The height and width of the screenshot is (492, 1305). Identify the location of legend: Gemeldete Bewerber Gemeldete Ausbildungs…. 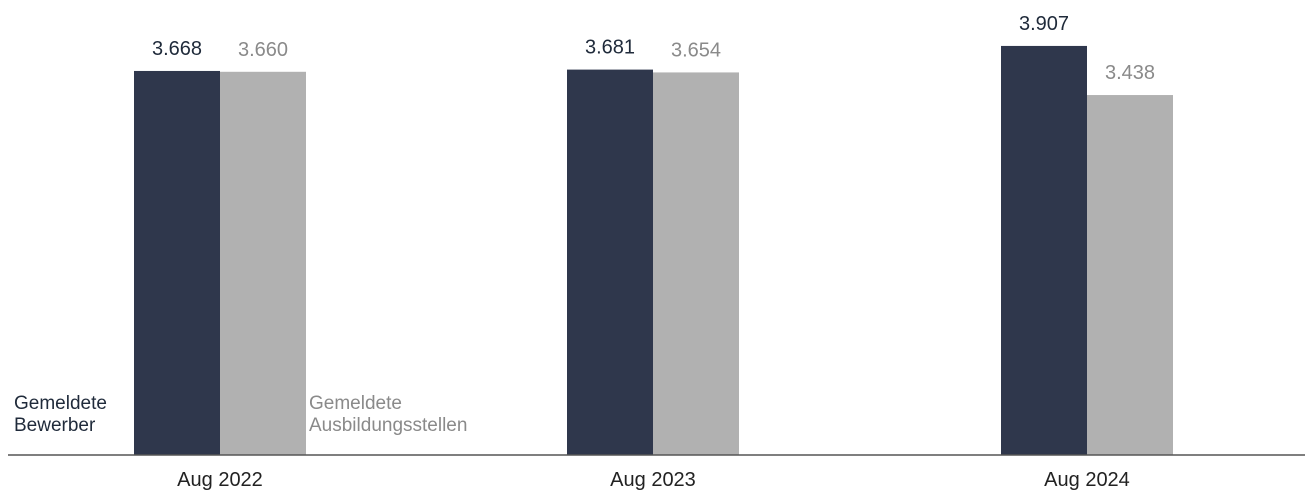
(240, 414).